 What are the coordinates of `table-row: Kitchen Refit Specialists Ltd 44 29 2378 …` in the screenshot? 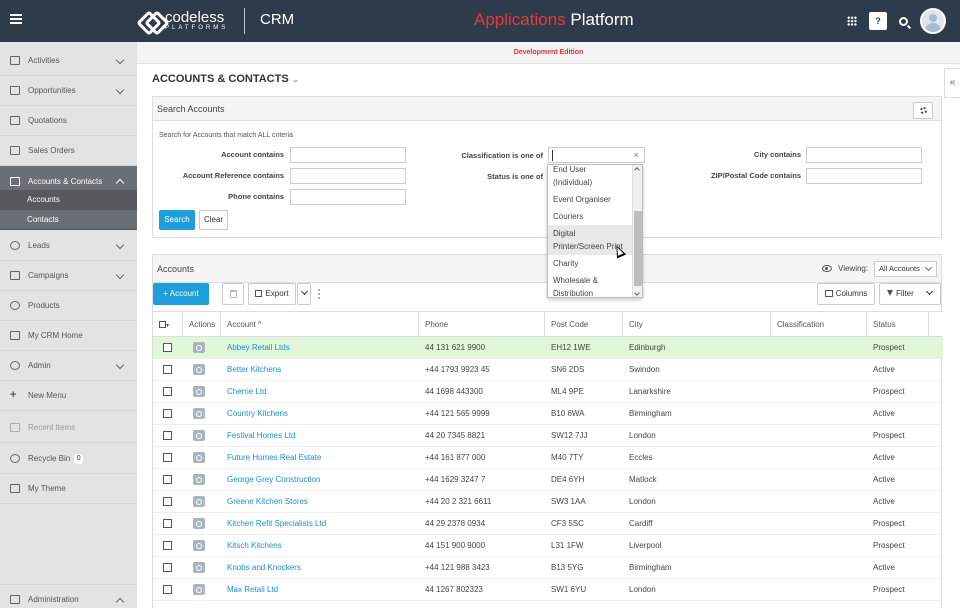 It's located at (548, 524).